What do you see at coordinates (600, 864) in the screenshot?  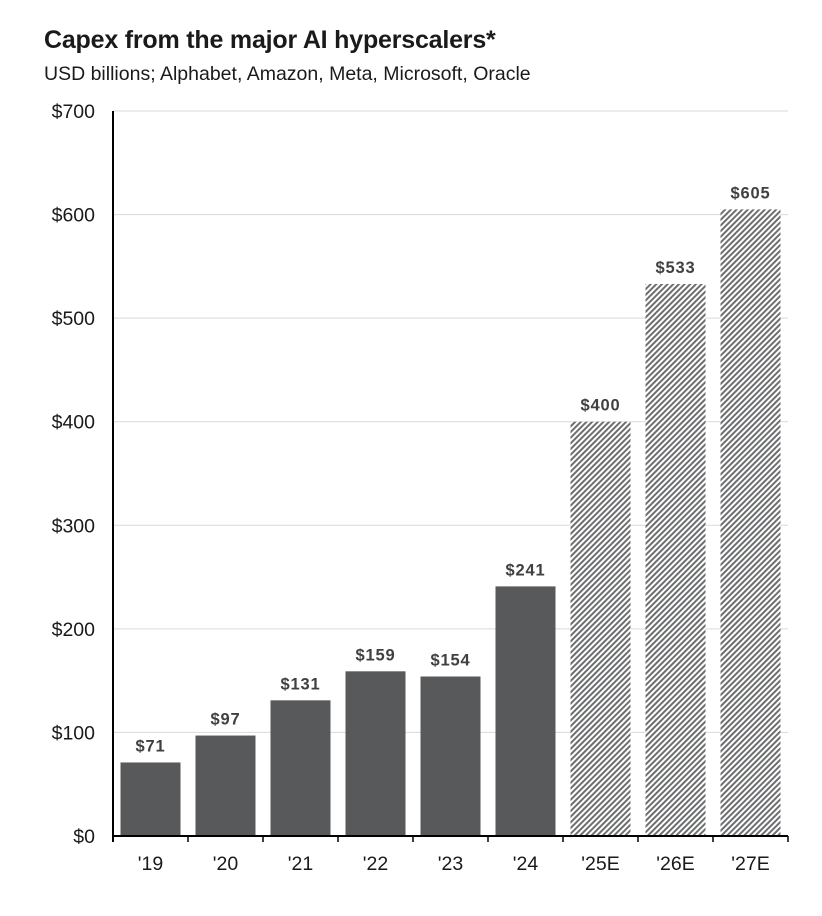 I see `x-tick-label: '25E` at bounding box center [600, 864].